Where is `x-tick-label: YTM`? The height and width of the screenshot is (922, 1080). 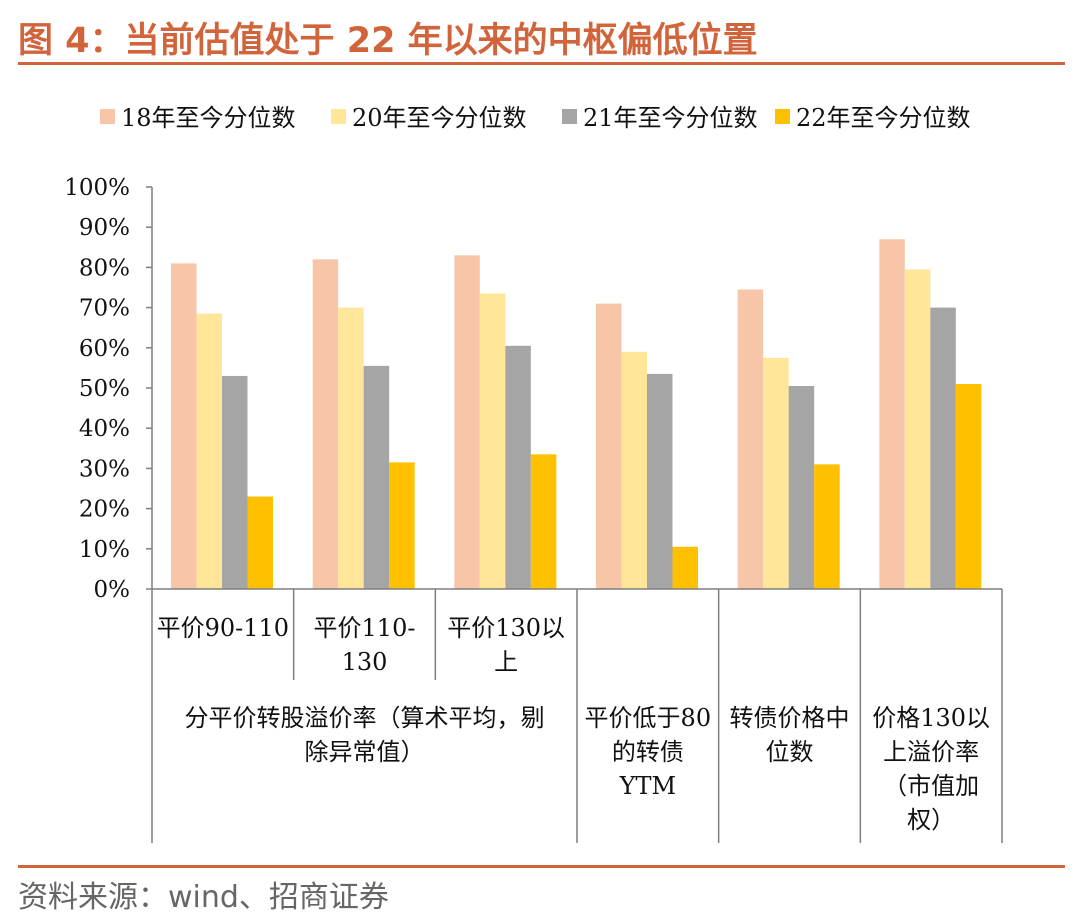
x-tick-label: YTM is located at coordinates (647, 786).